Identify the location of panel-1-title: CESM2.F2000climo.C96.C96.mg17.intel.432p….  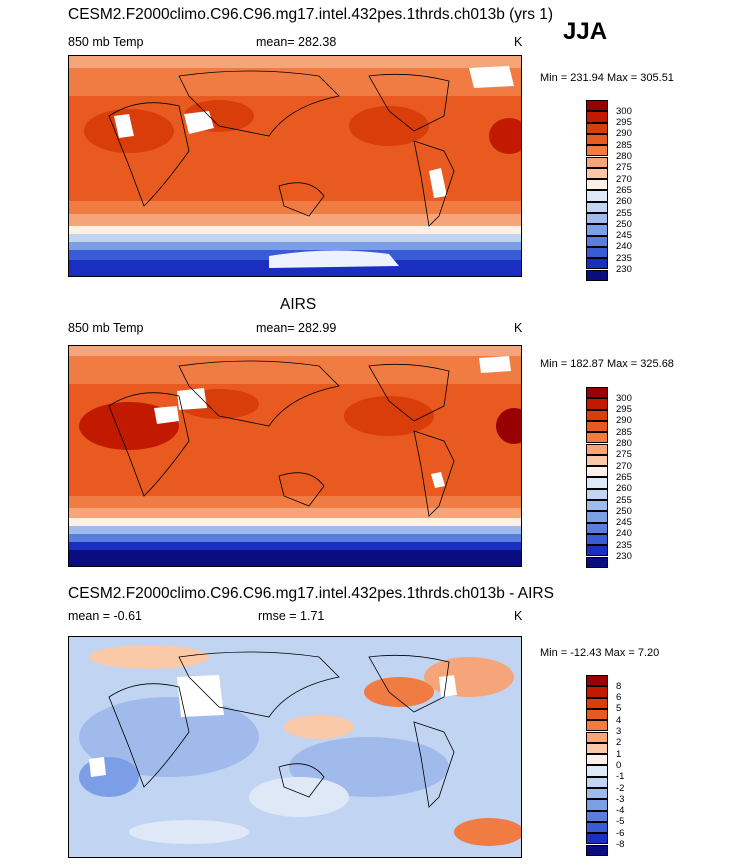
(311, 14).